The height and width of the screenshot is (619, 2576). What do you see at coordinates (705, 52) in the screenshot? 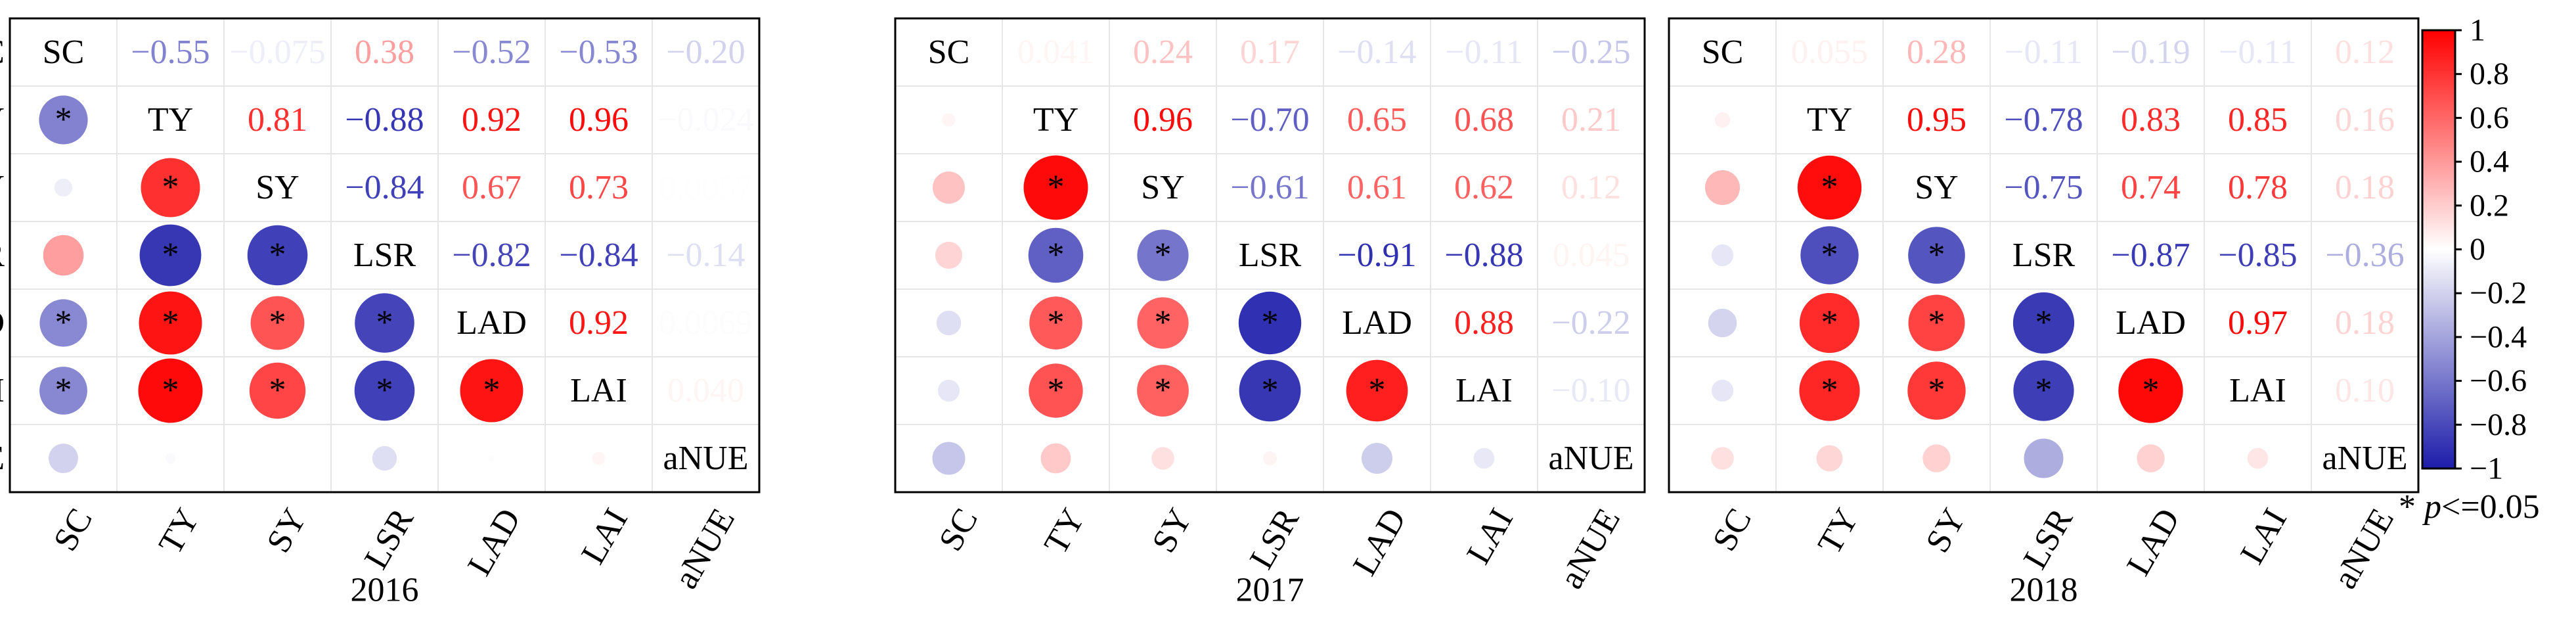
I see `coefficient-label: −0.20` at bounding box center [705, 52].